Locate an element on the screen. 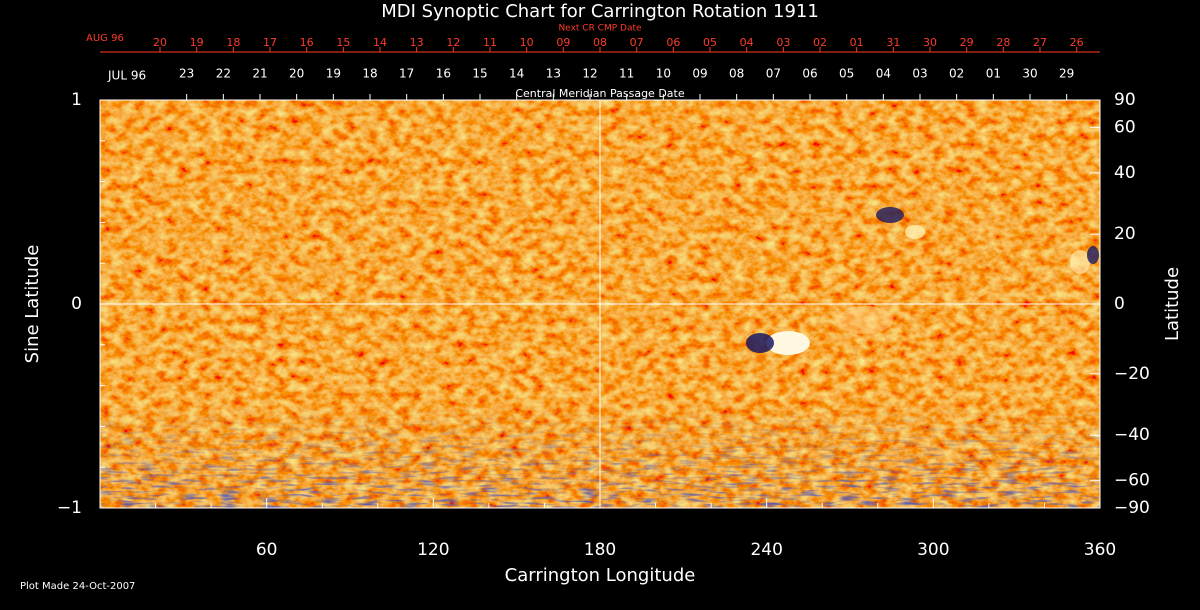 This screenshot has width=1200, height=610. next-cr-tick-label: 26 is located at coordinates (1077, 42).